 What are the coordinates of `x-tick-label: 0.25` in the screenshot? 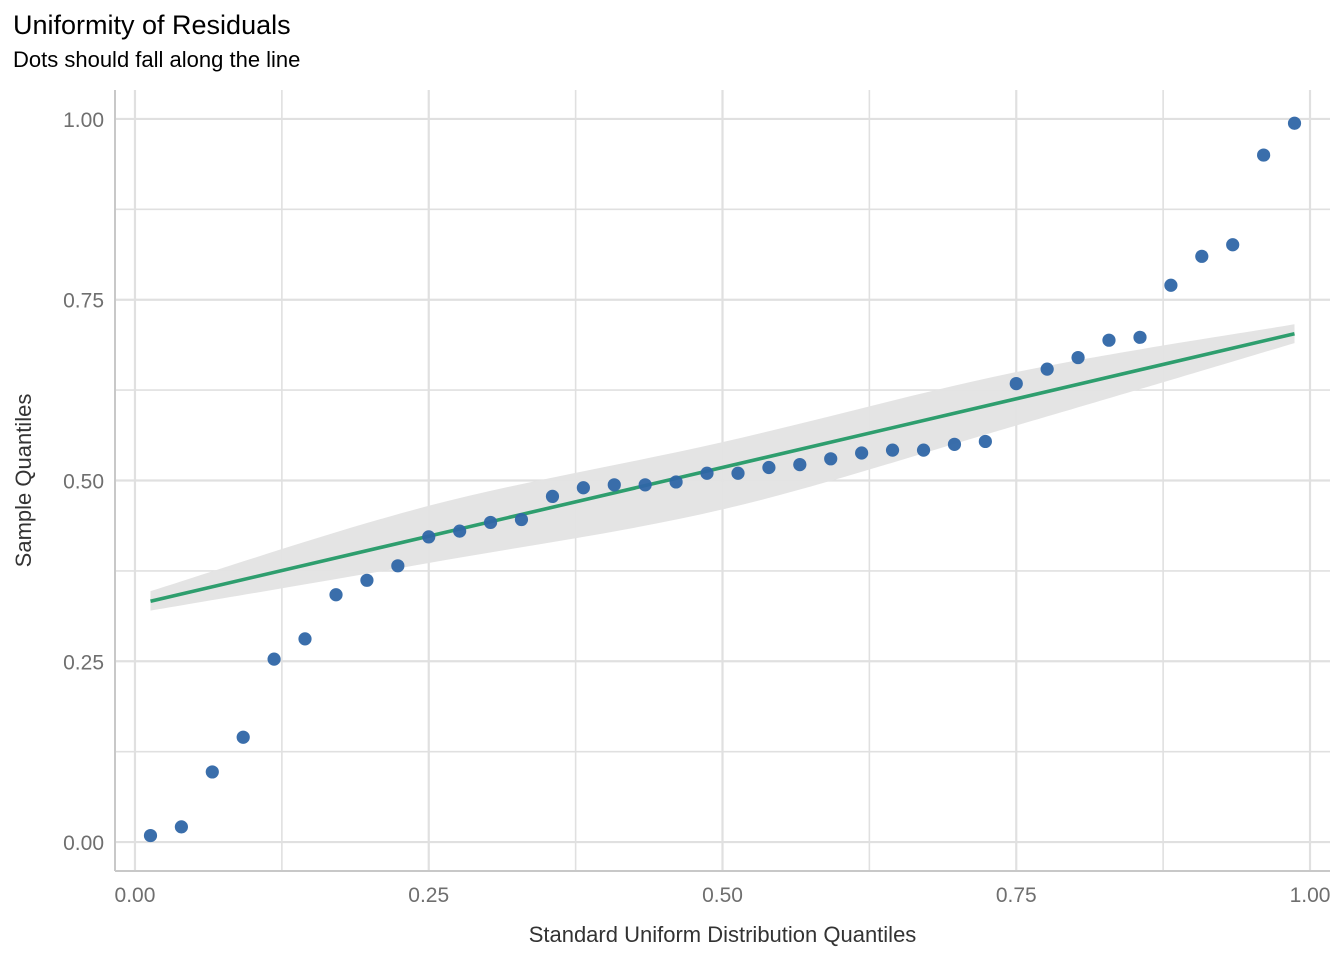 It's located at (428, 895).